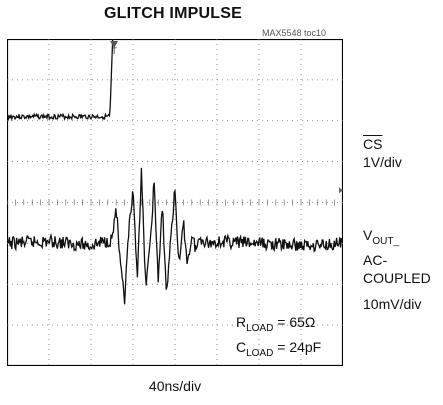 The image size is (443, 405). What do you see at coordinates (294, 33) in the screenshot?
I see `part-id-label: MAX5548 toc10` at bounding box center [294, 33].